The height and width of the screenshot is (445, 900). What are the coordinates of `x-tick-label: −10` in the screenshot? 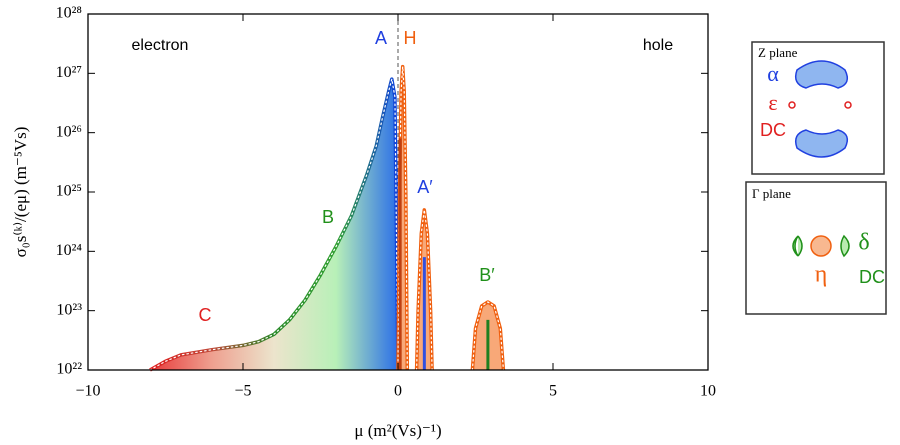 It's located at (87, 391).